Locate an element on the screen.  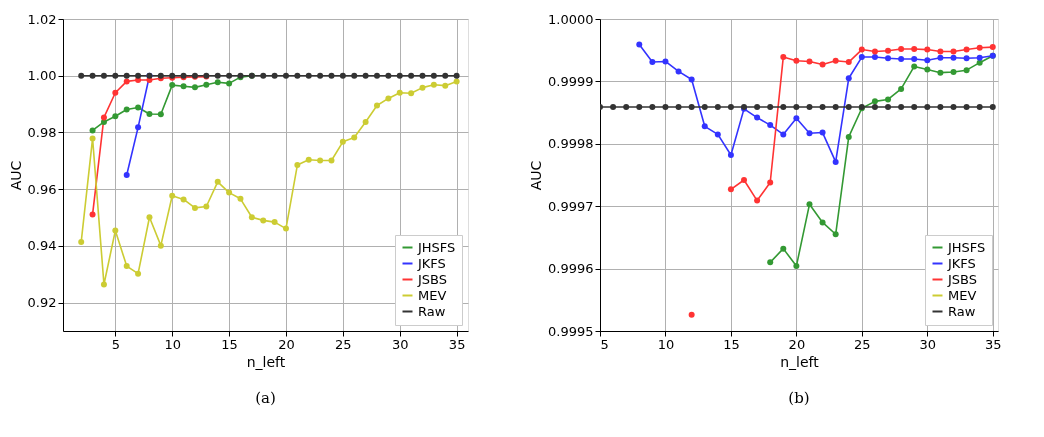
y-tick-label: 0.9999 is located at coordinates (571, 81).